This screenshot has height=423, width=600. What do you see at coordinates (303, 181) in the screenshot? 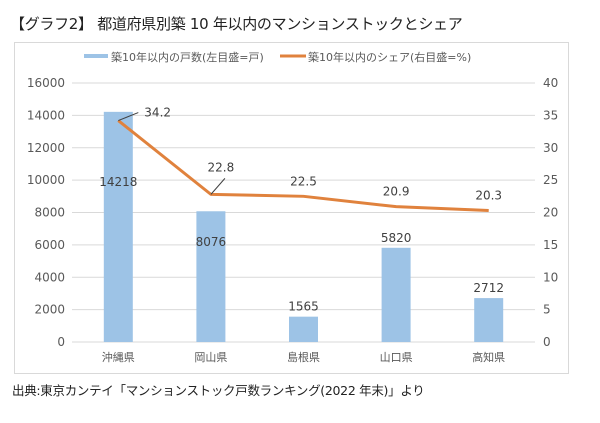
I see `line-value-label: 22.5` at bounding box center [303, 181].